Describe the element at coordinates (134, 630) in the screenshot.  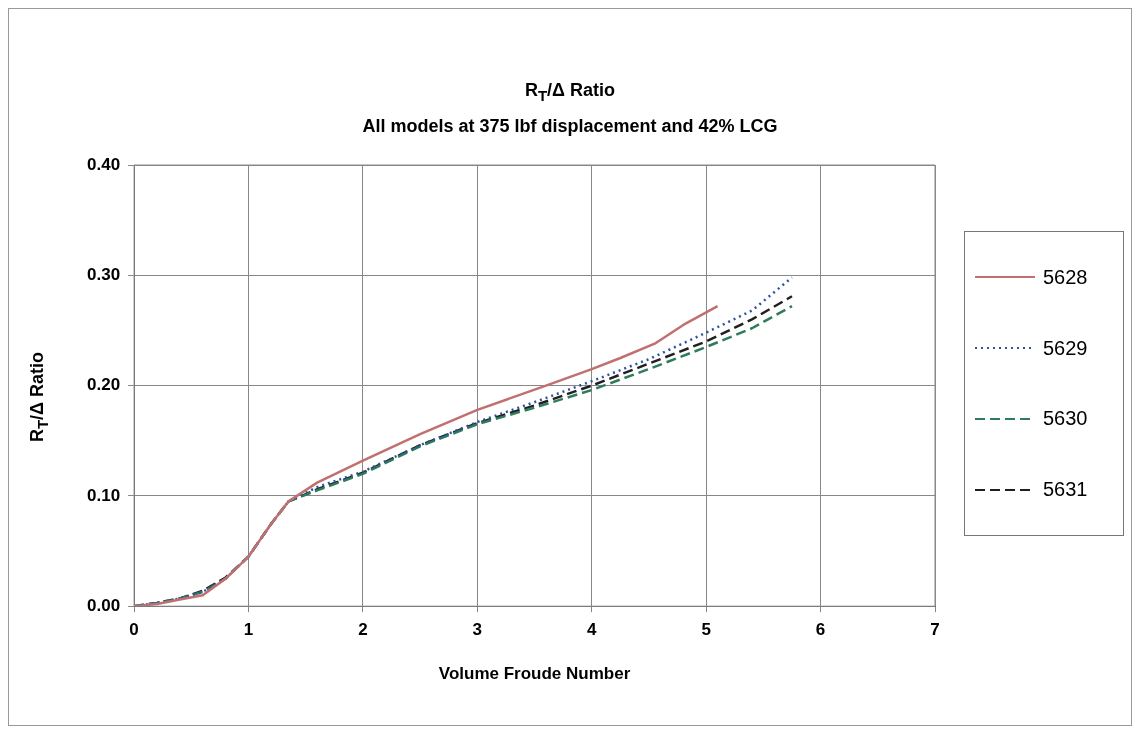
I see `x-tick-label: 0` at that location.